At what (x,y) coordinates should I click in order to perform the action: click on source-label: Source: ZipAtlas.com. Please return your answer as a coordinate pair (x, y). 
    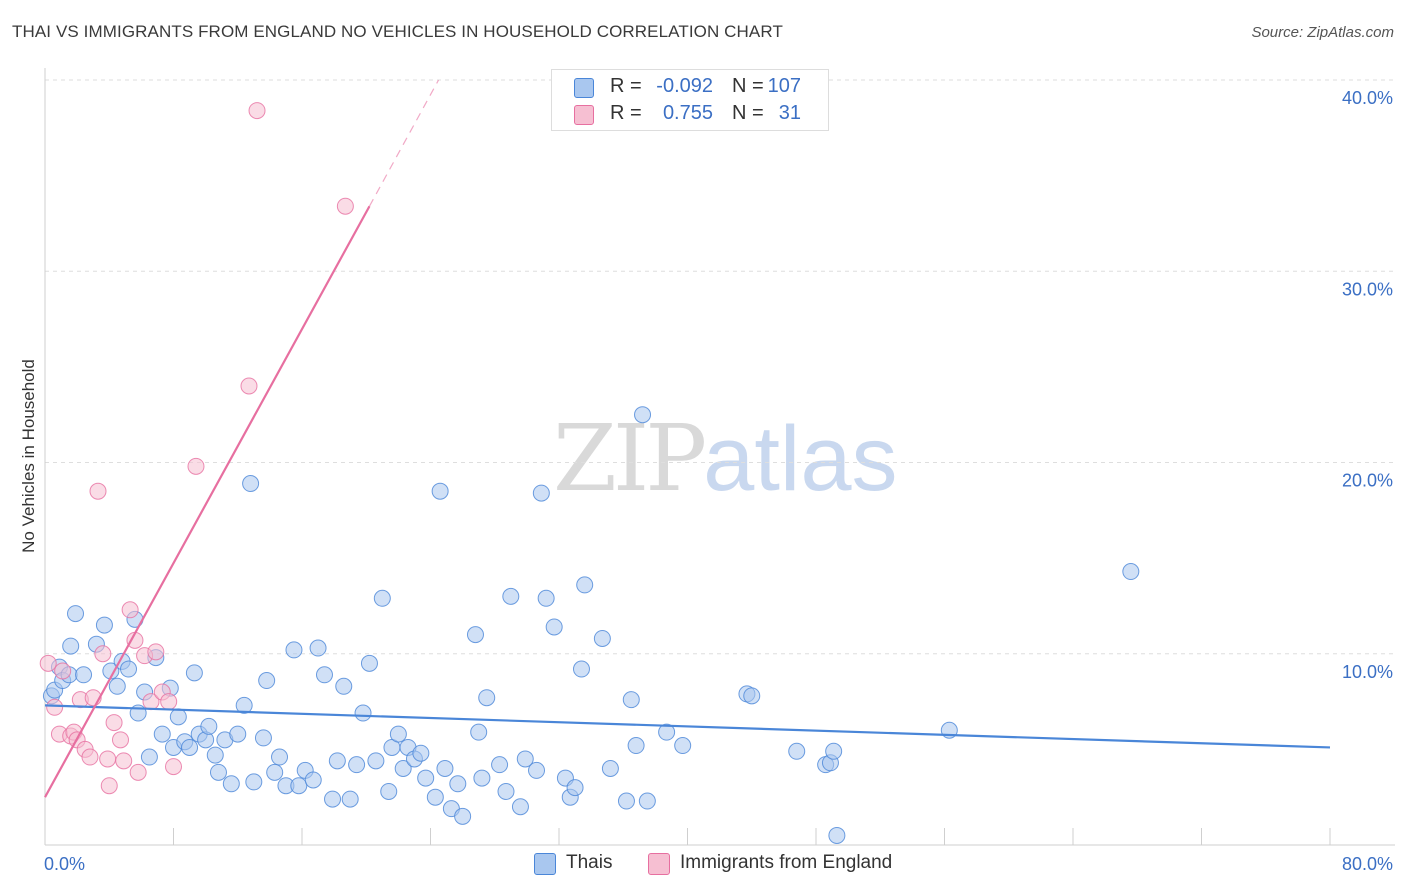
    Looking at the image, I should click on (1322, 32).